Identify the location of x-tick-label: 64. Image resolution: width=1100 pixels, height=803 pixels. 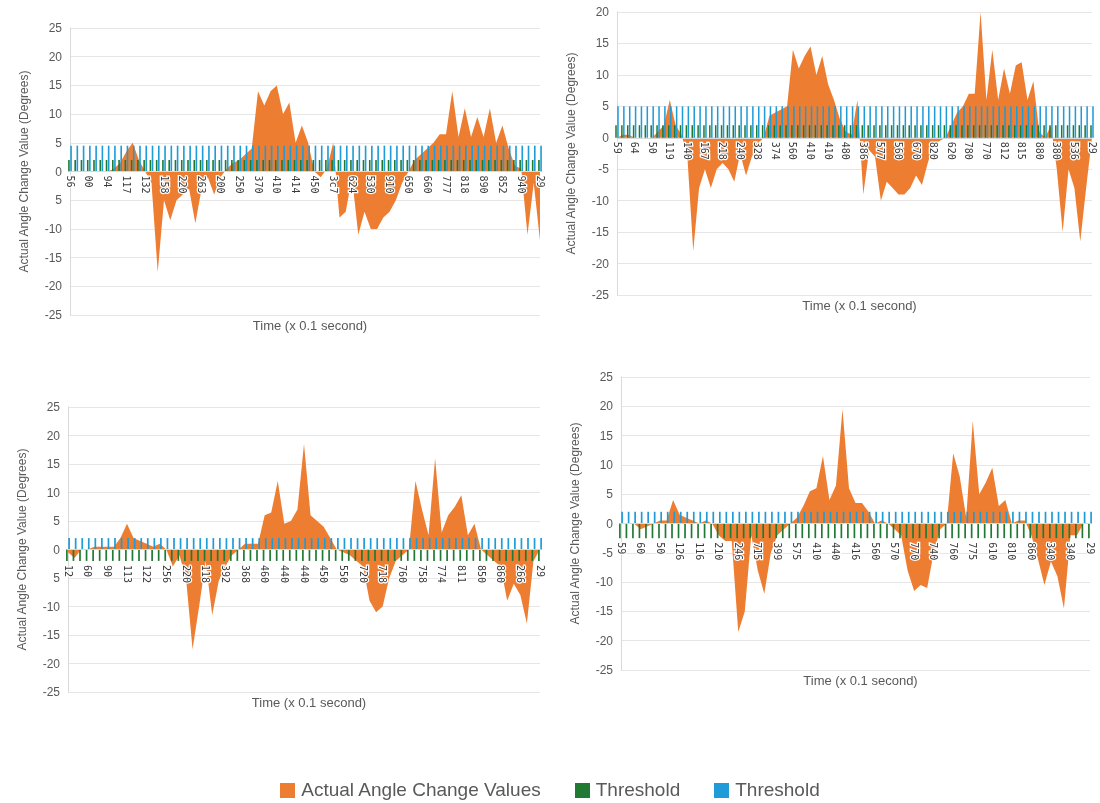
(635, 147).